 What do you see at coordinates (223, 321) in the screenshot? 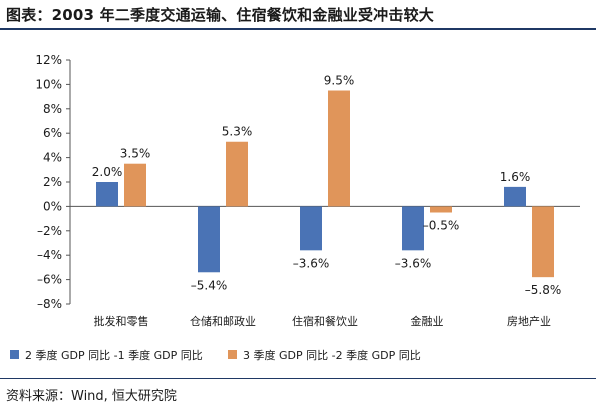
I see `category-label: 仓储和邮政业` at bounding box center [223, 321].